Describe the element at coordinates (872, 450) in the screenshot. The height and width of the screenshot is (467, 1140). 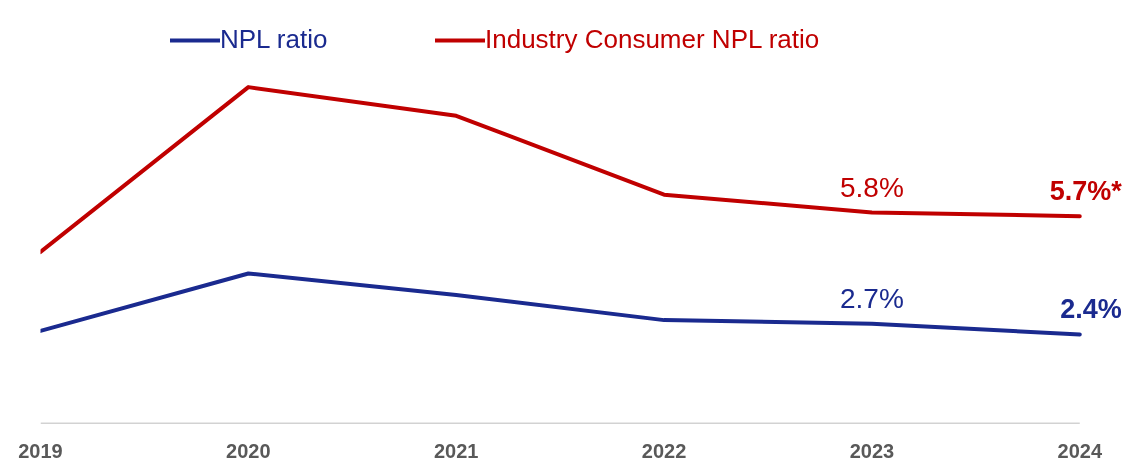
I see `x-tick-label: 2023` at that location.